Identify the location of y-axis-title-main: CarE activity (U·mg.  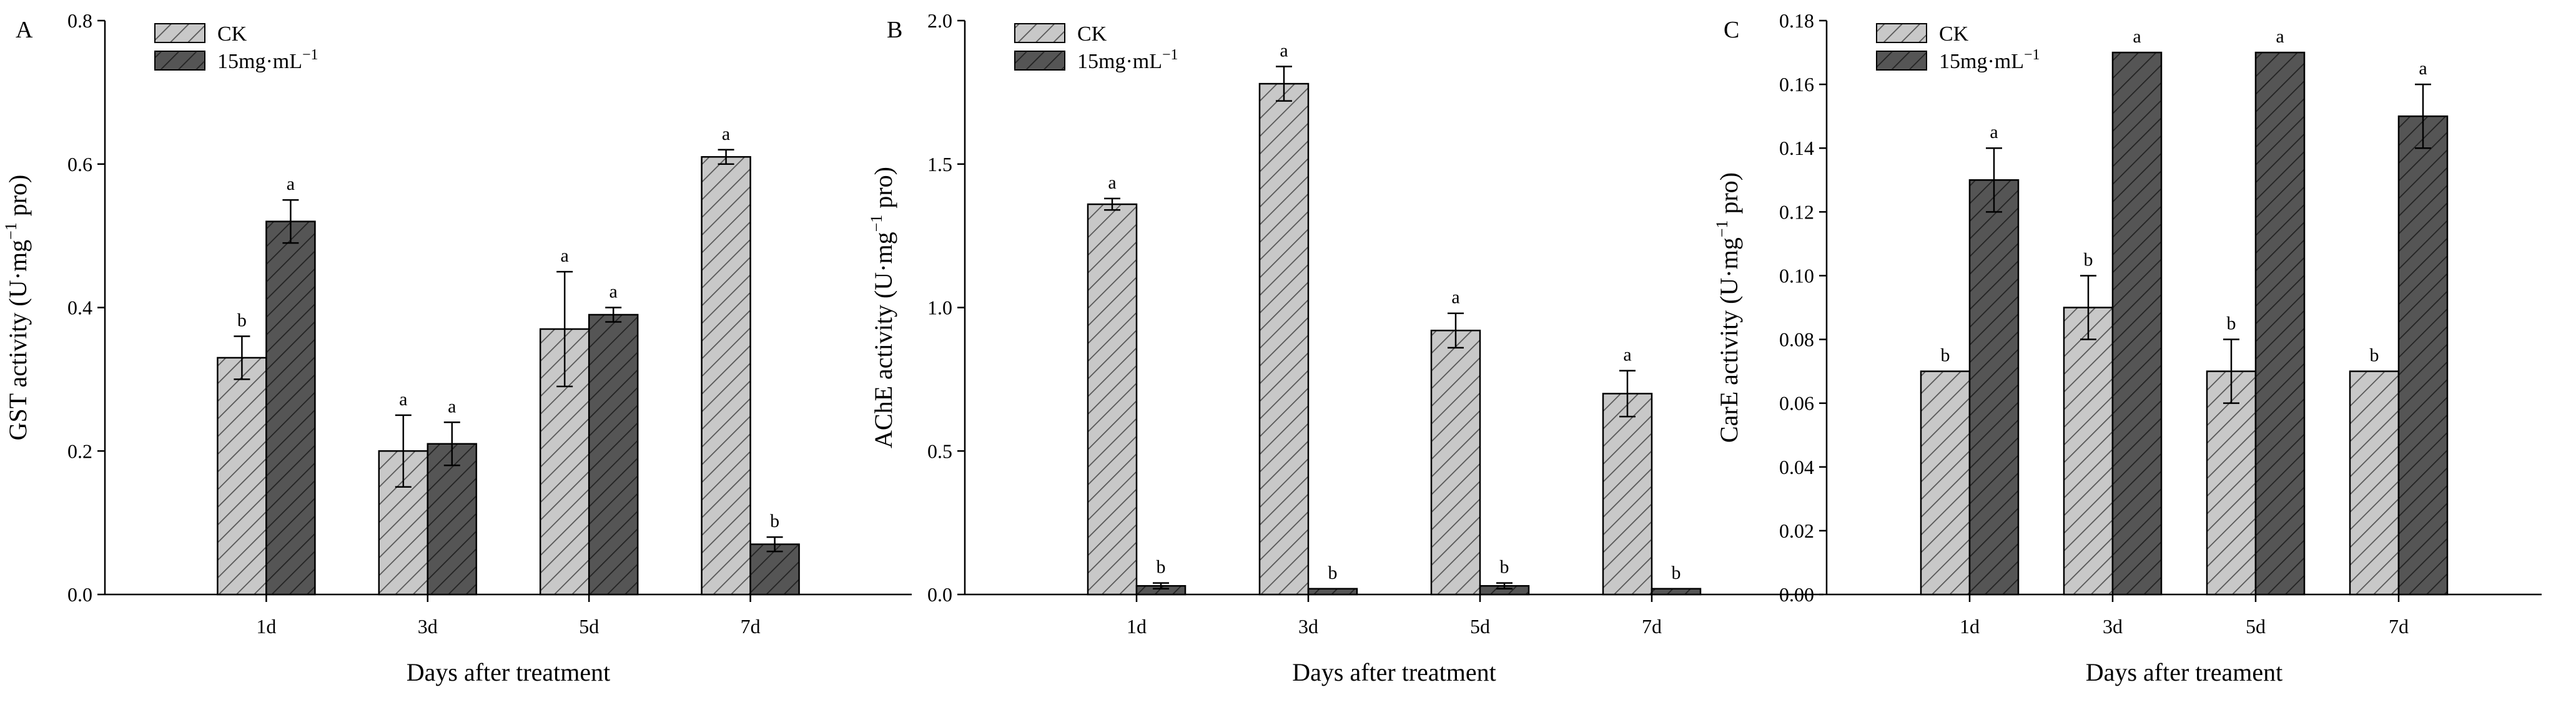
(1729, 340).